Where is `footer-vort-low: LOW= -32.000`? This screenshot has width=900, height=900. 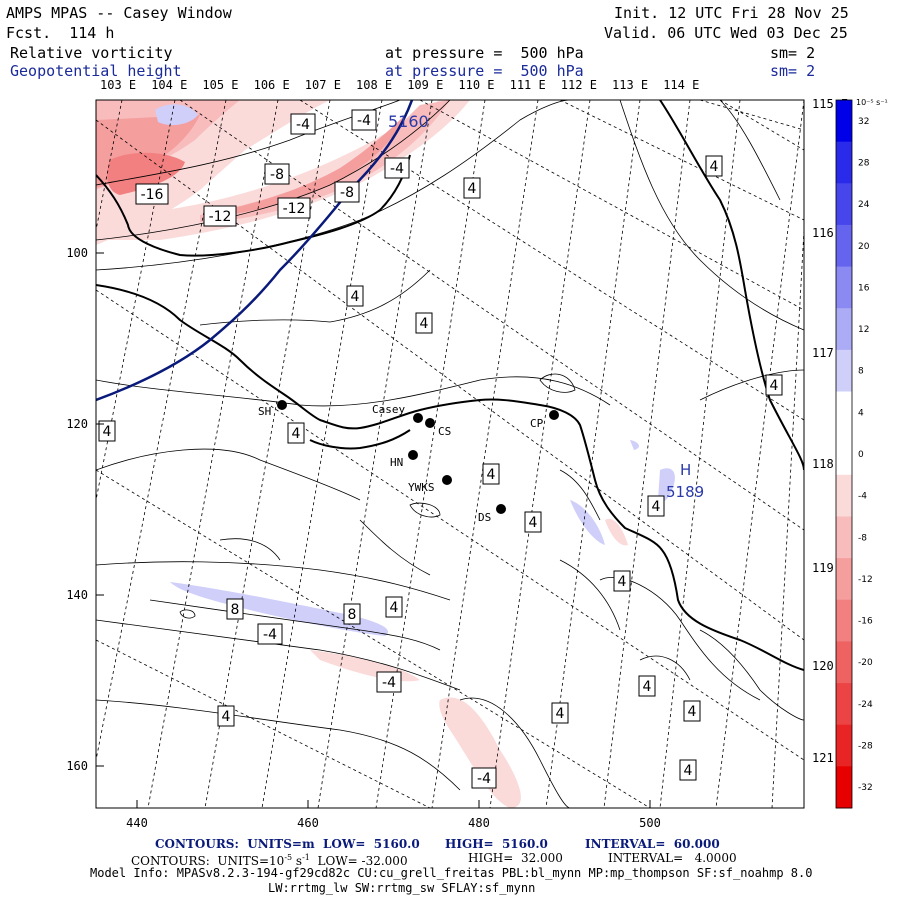
footer-vort-low: LOW= -32.000 is located at coordinates (358, 861).